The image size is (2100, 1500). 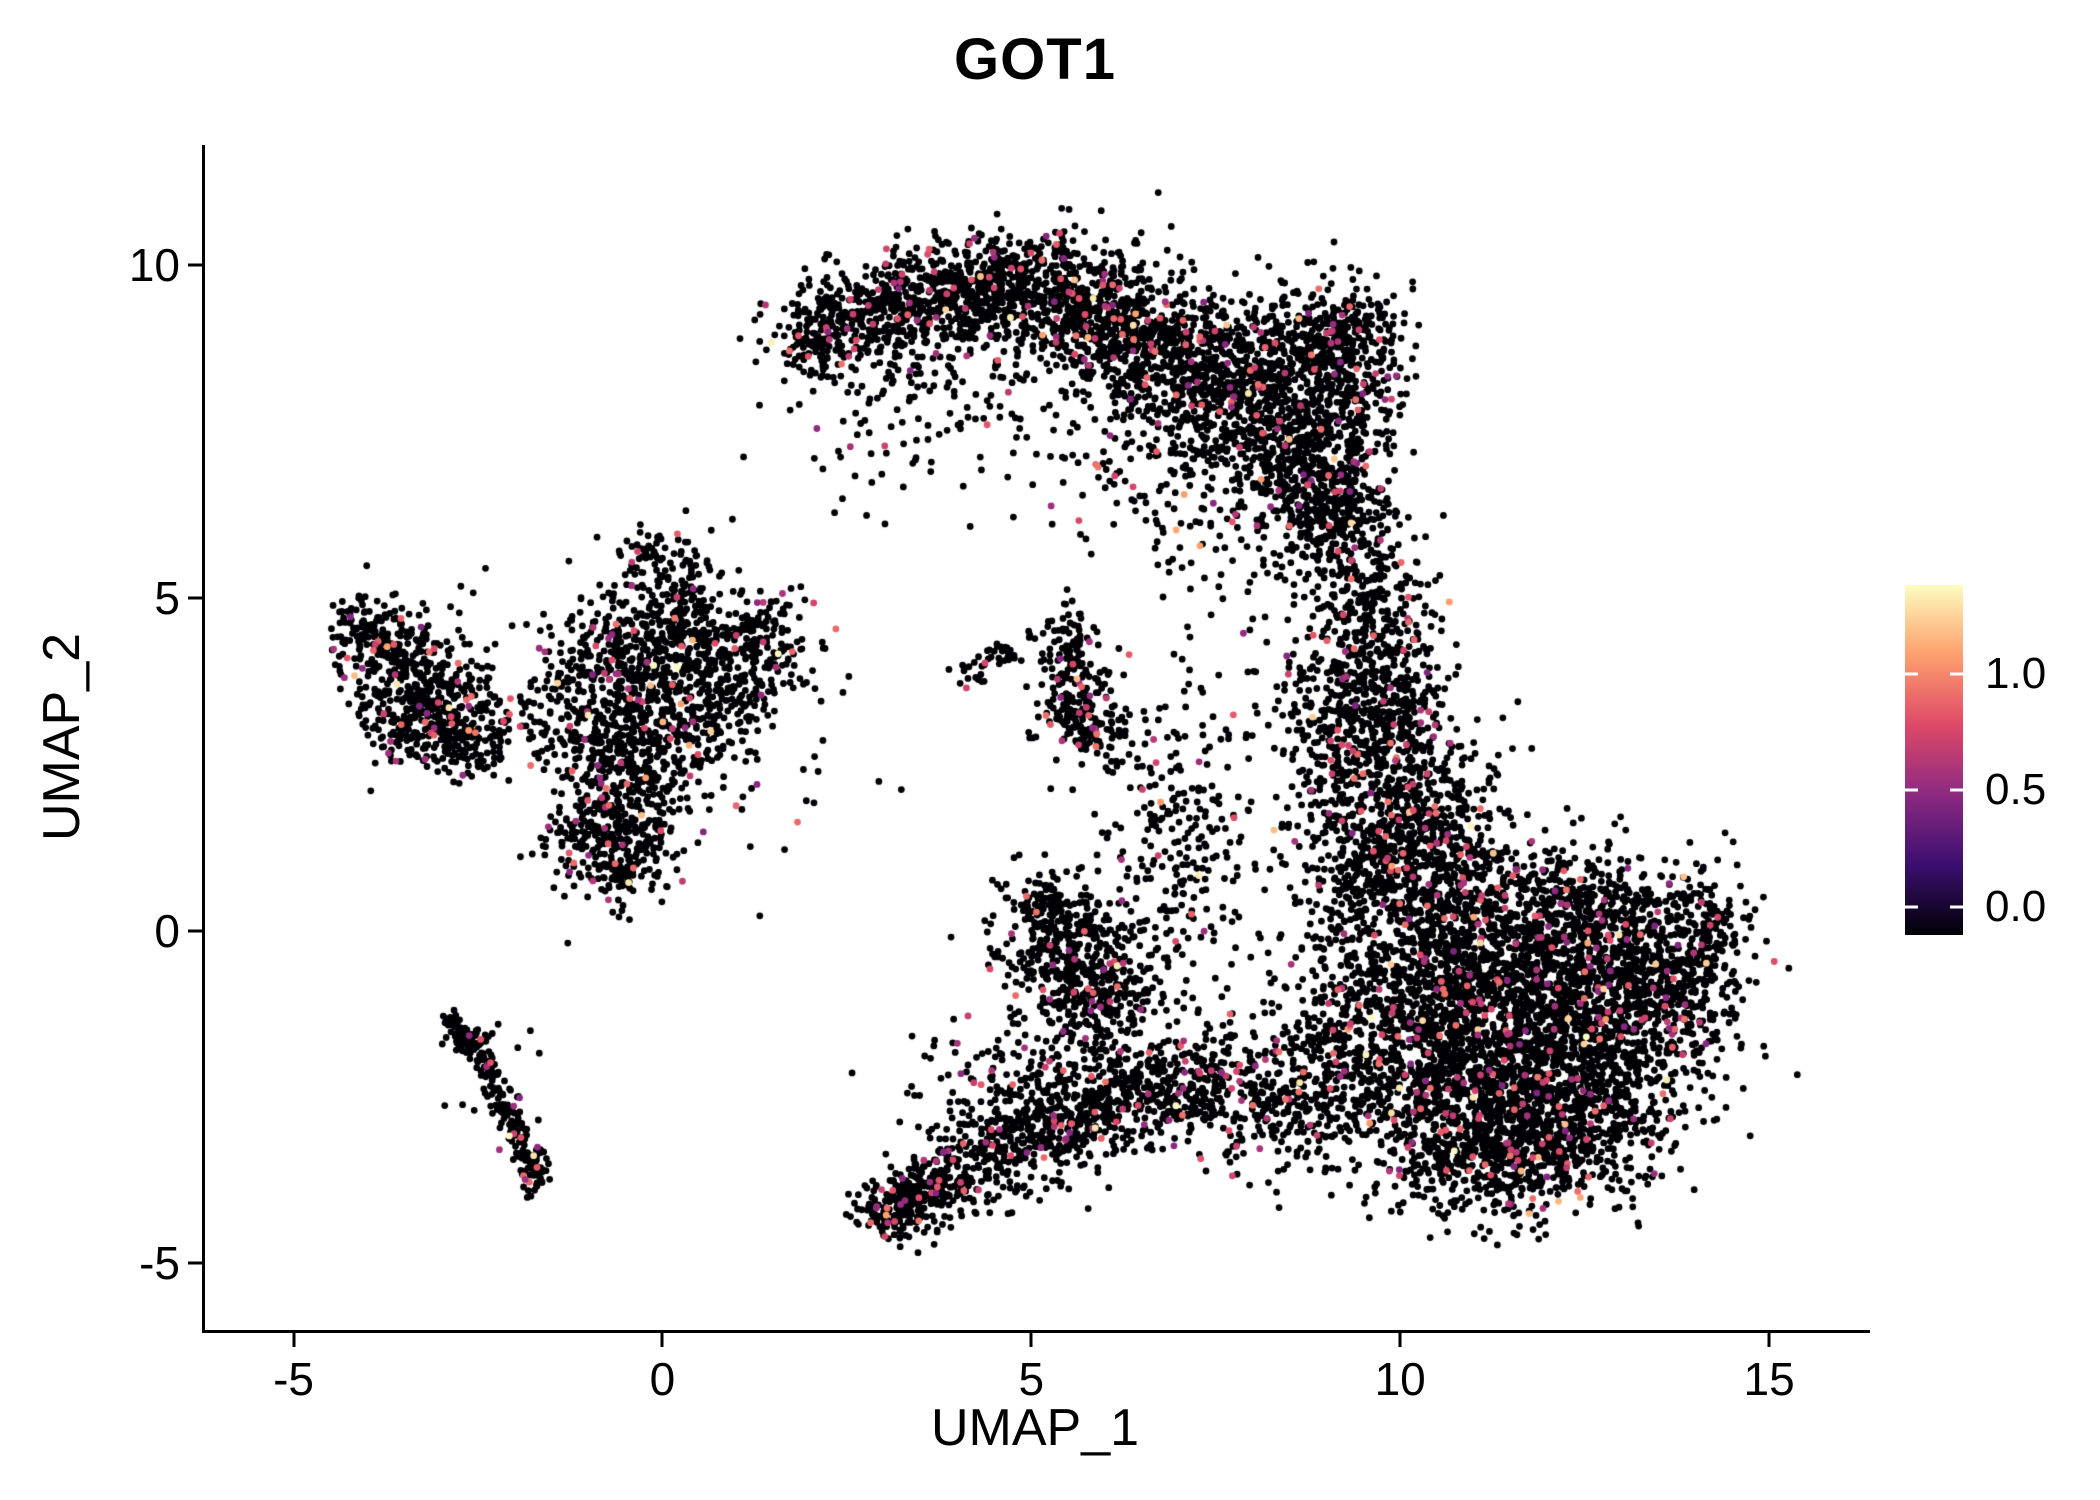 I want to click on x-tick-label: 10, so click(x=1400, y=1379).